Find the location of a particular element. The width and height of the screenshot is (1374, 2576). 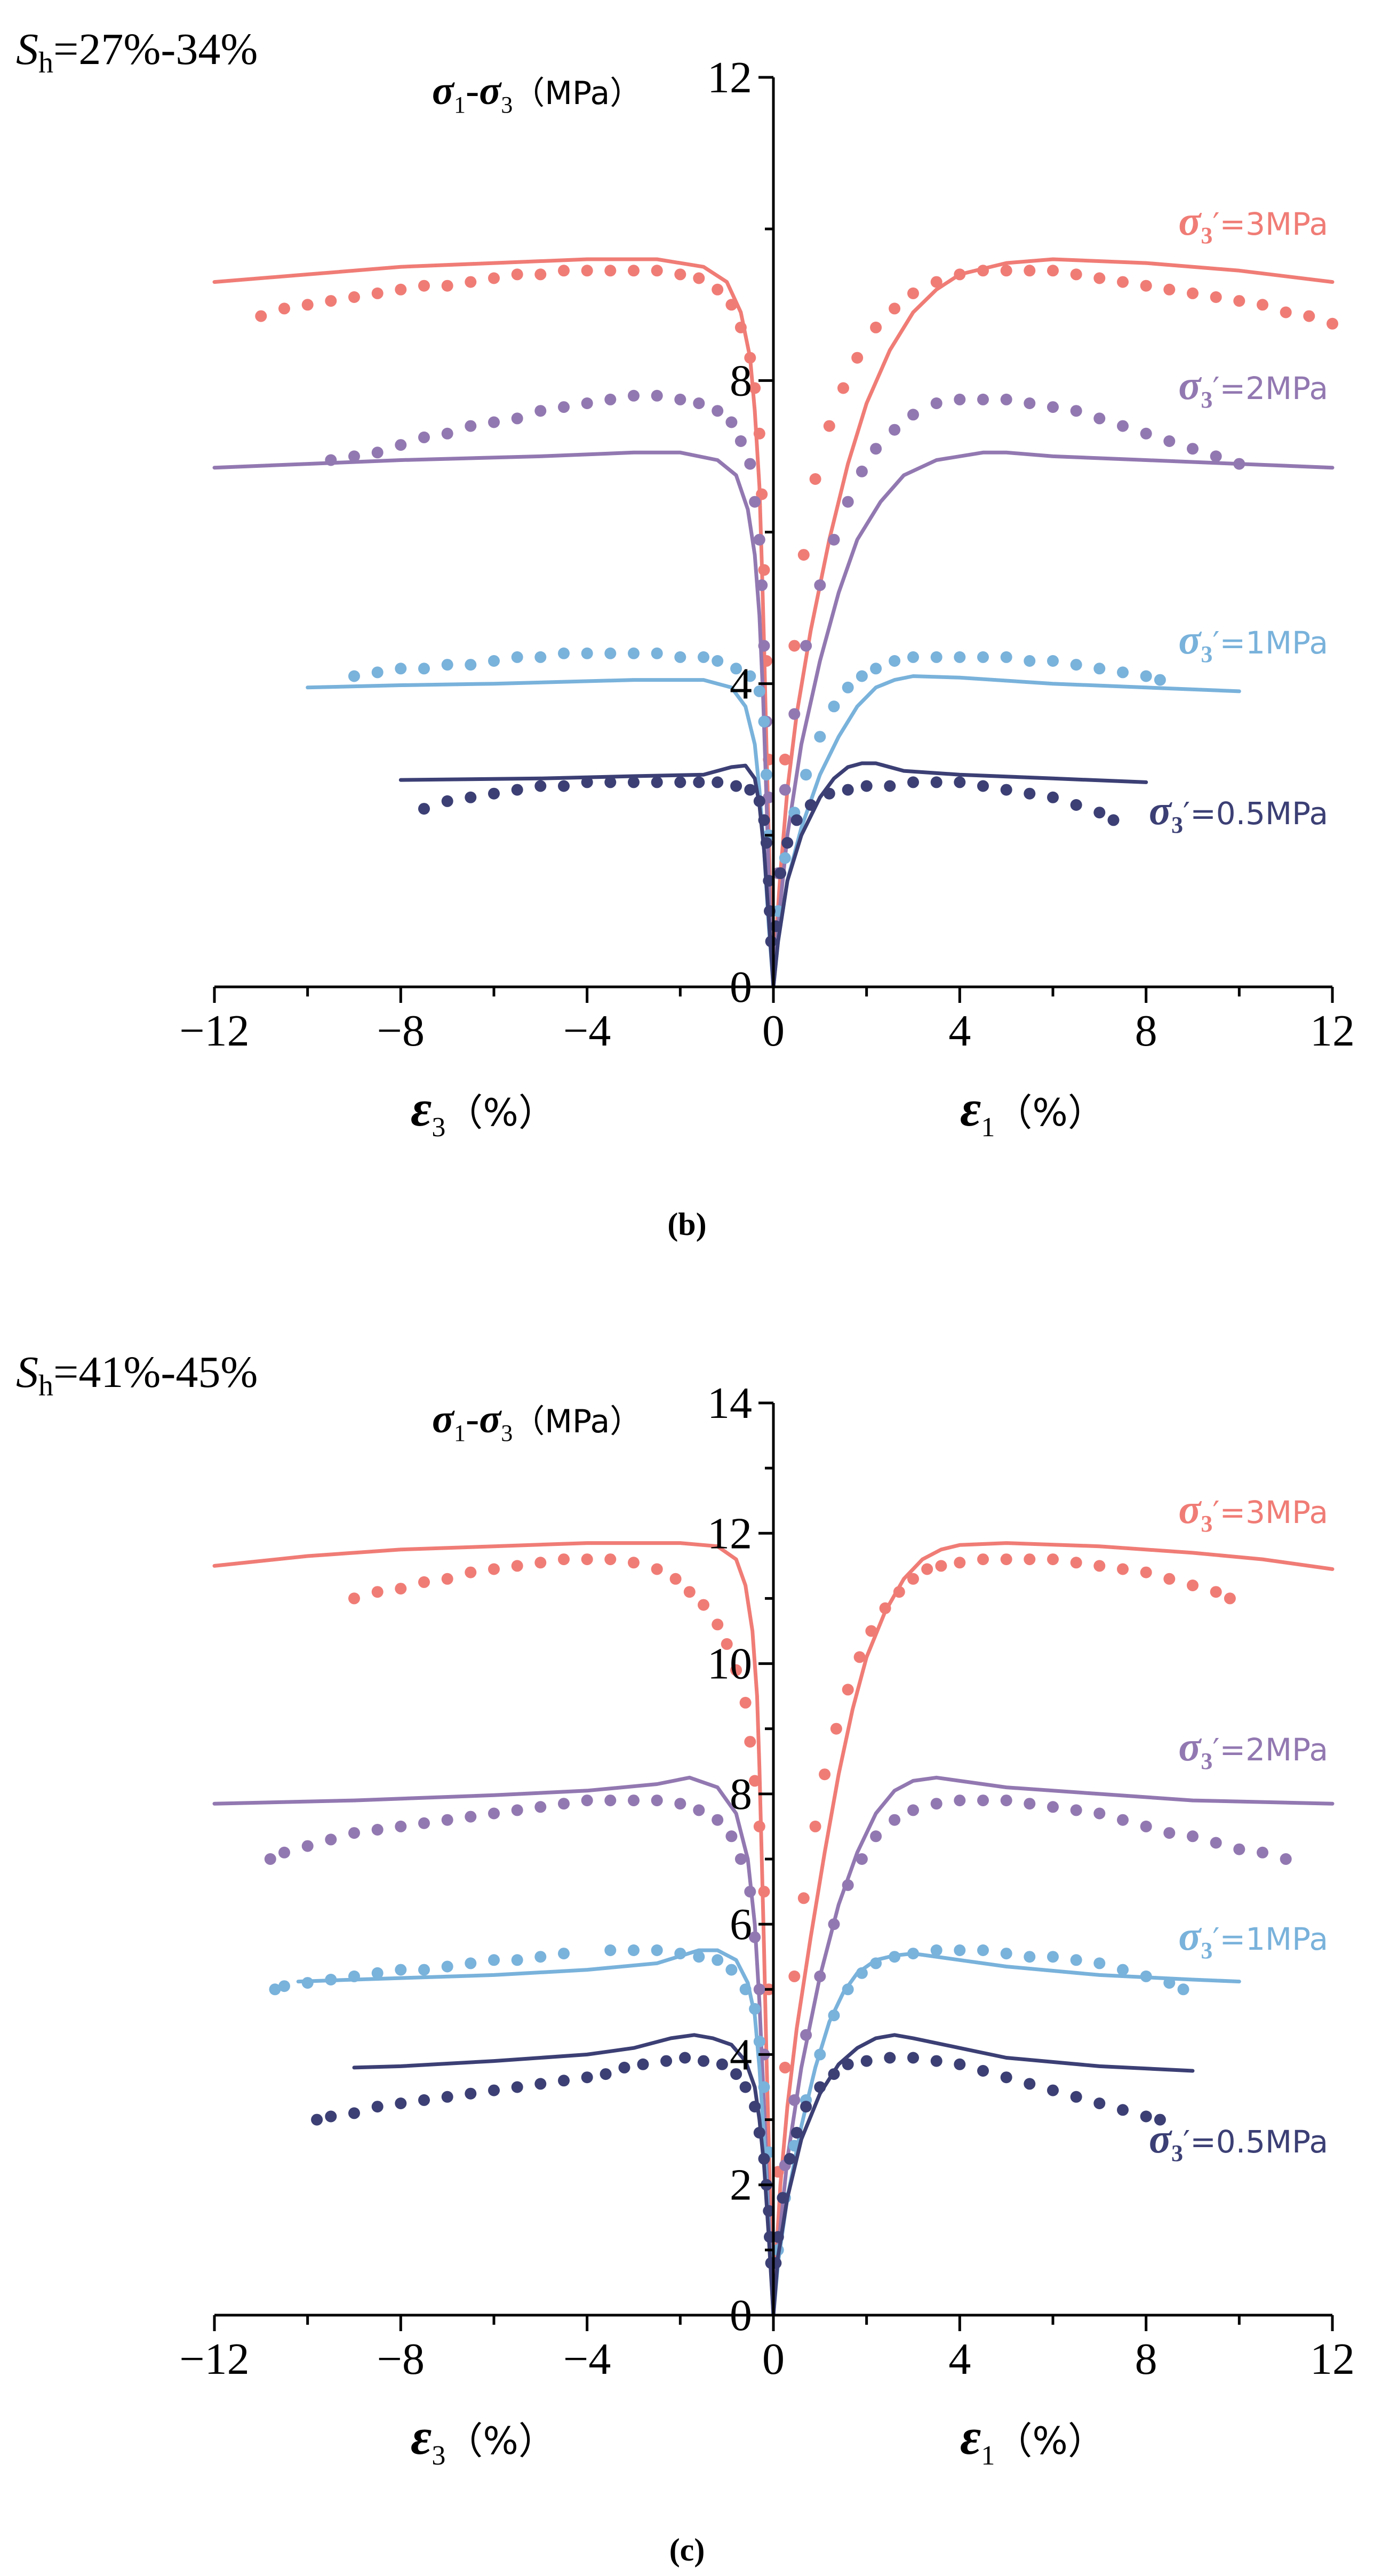

simulation-curve-right is located at coordinates (960, 875).